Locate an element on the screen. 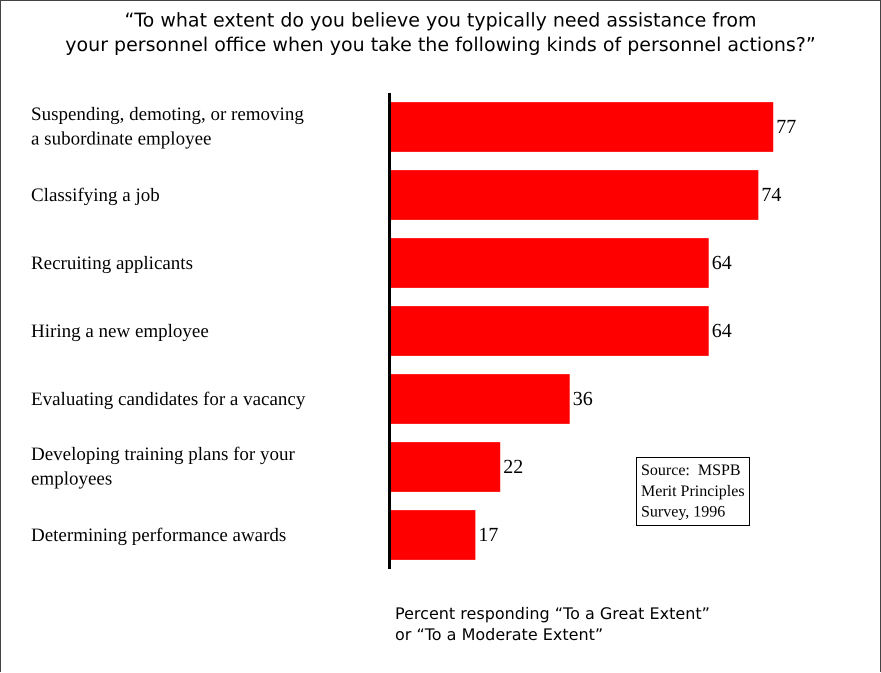 The image size is (881, 673). data-label: 77 is located at coordinates (786, 127).